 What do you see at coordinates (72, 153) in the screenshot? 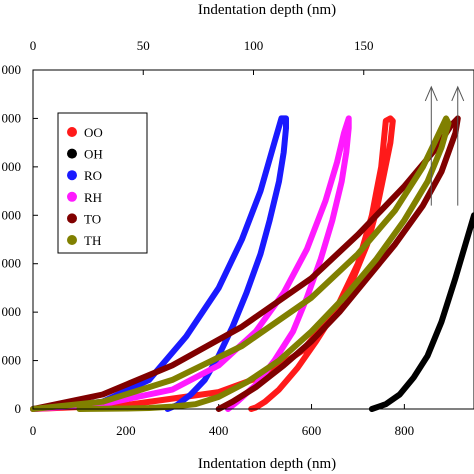
I see `legend-marker-oh` at bounding box center [72, 153].